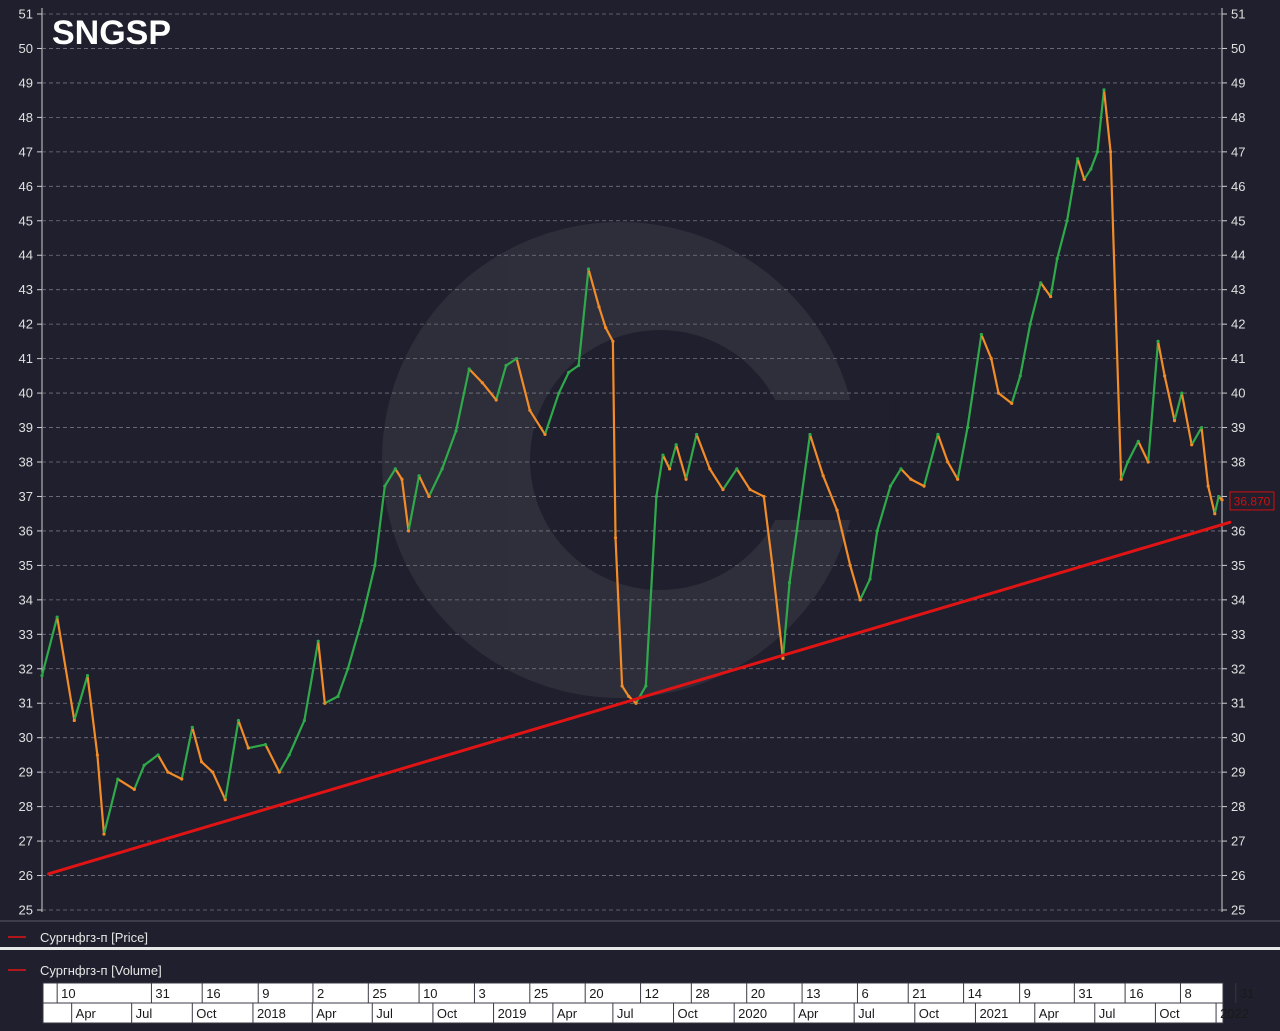 The width and height of the screenshot is (1280, 1031). What do you see at coordinates (26, 427) in the screenshot?
I see `y-tick-label-left: 39` at bounding box center [26, 427].